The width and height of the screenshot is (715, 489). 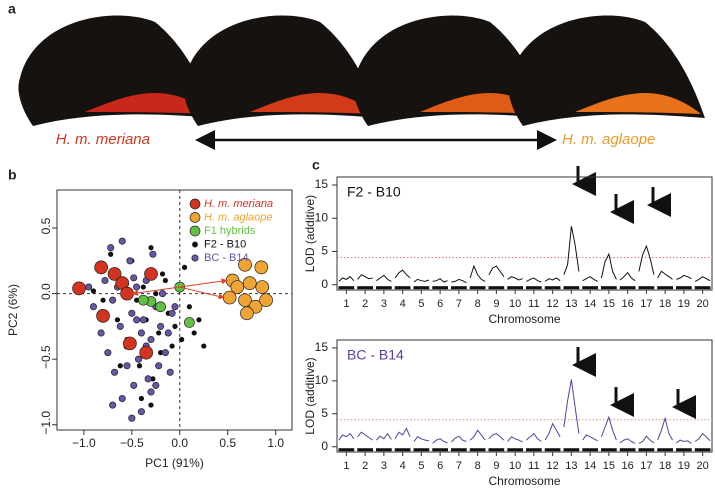 I want to click on panel-label: c, so click(x=316, y=165).